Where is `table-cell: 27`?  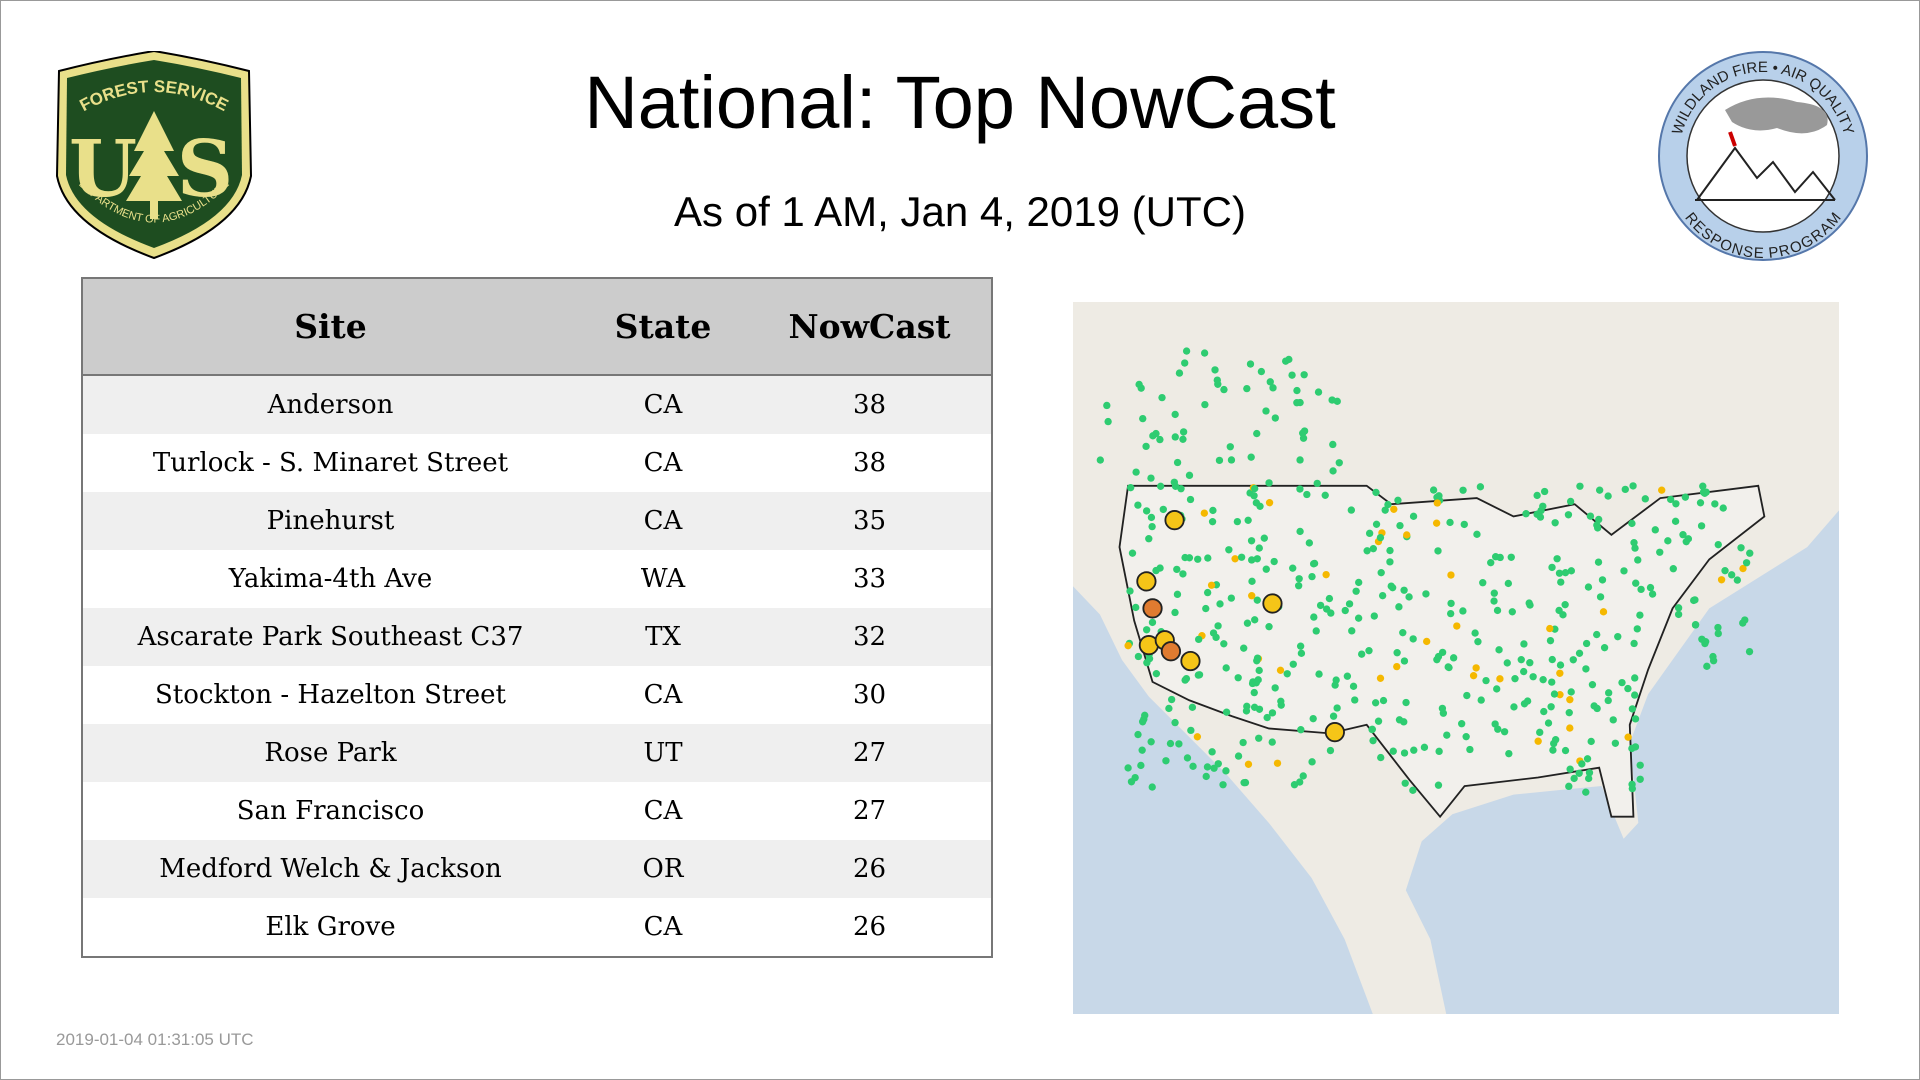
table-cell: 27 is located at coordinates (869, 753).